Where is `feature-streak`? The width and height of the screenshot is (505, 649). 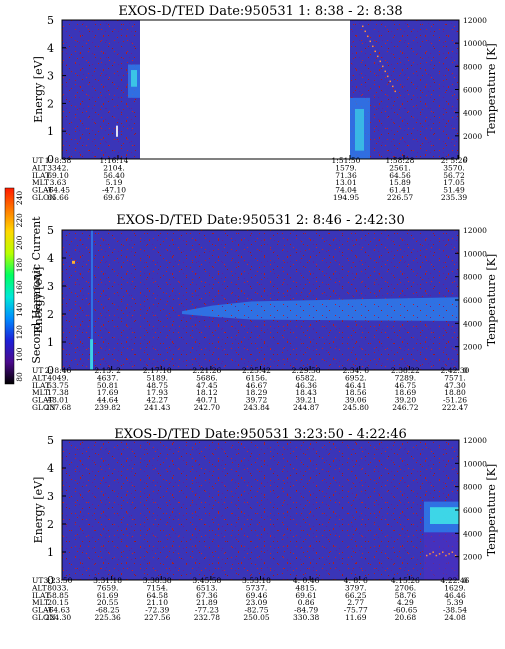
feature-streak is located at coordinates (92, 300).